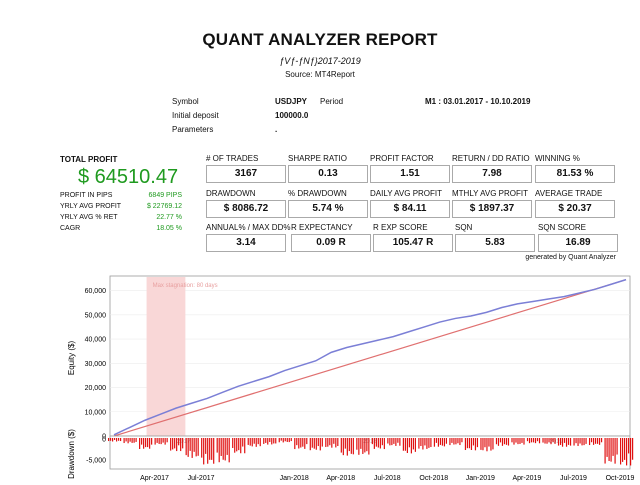 The height and width of the screenshot is (485, 640). Describe the element at coordinates (387, 478) in the screenshot. I see `x-tick-label: Jul-2018` at that location.